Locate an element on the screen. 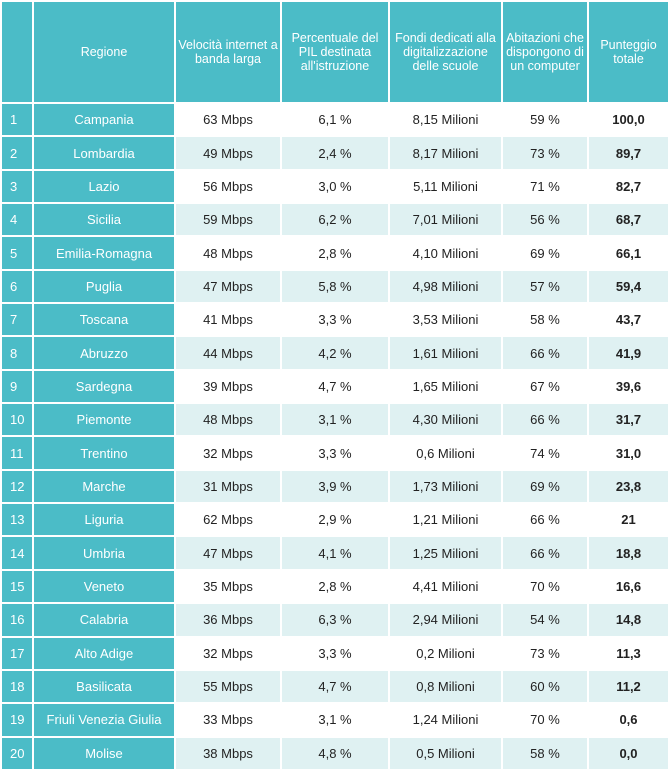 The height and width of the screenshot is (774, 671). region-cell: Sicilia is located at coordinates (105, 221).